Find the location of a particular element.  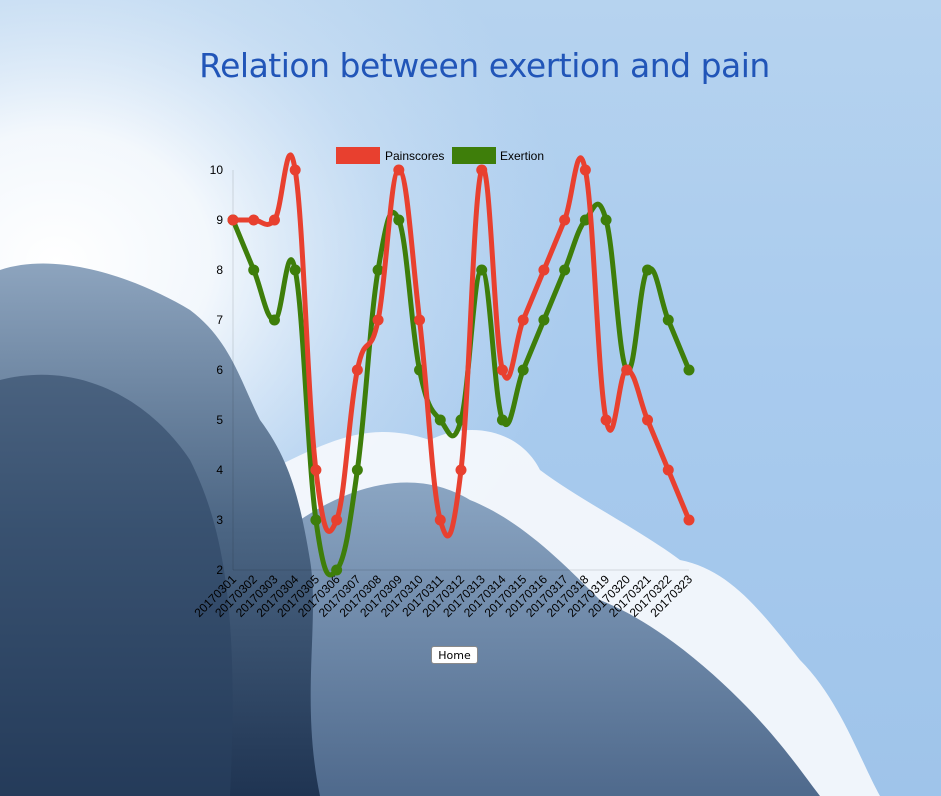

y-tick-label: 9 is located at coordinates (219, 220).